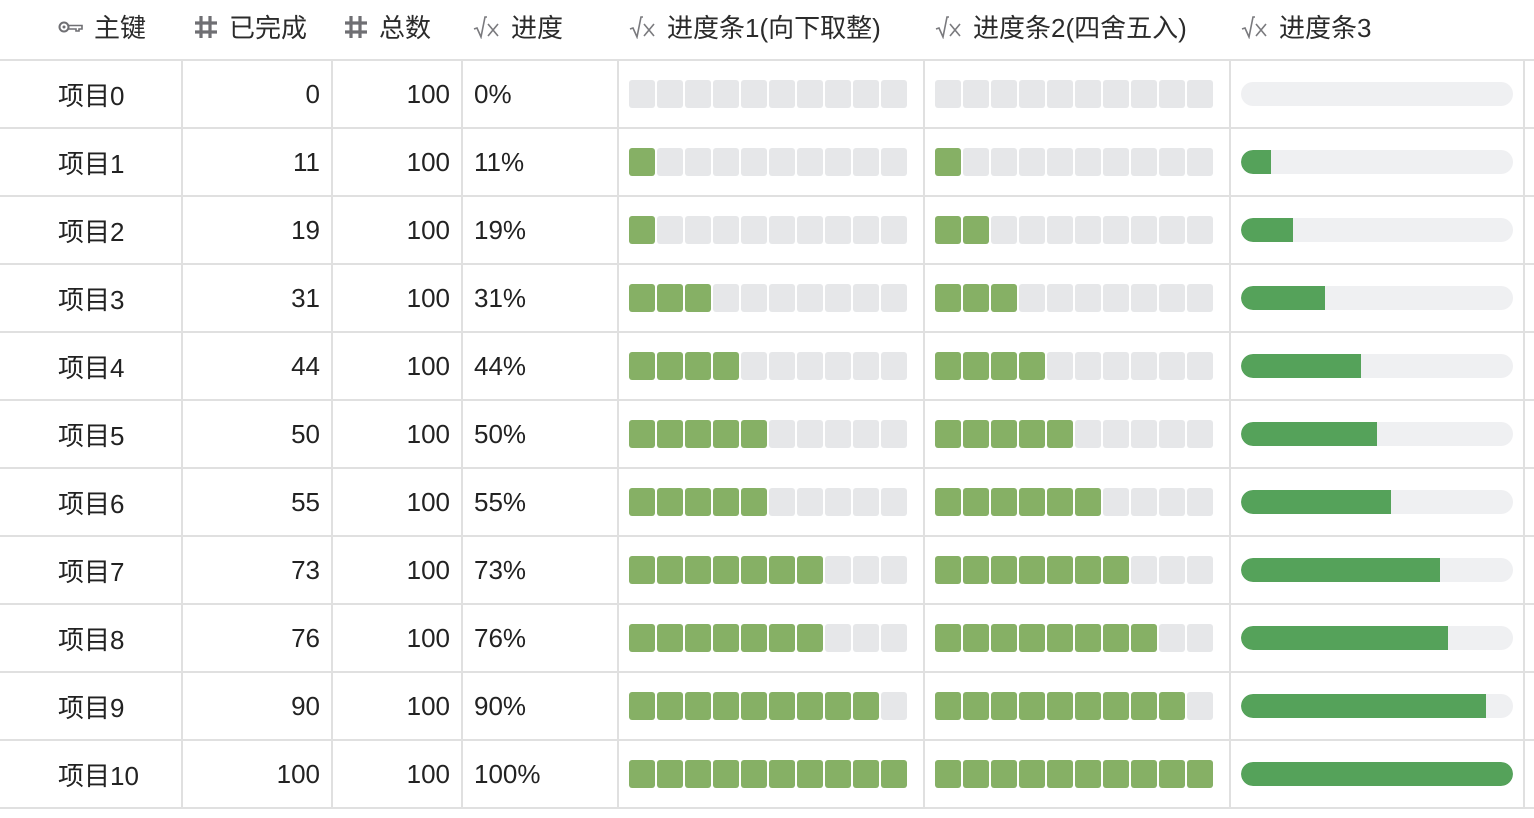  I want to click on table-row: 项目9 90 100 90%, so click(767, 707).